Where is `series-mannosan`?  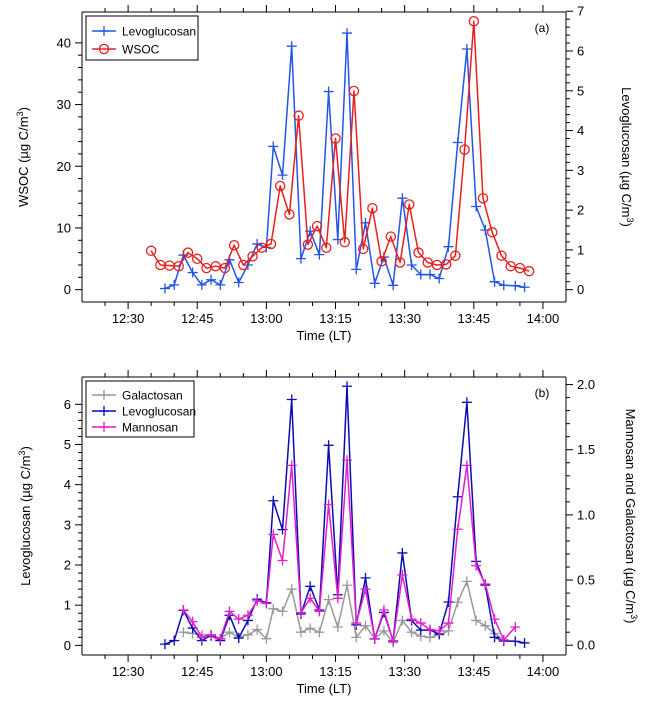 series-mannosan is located at coordinates (349, 551).